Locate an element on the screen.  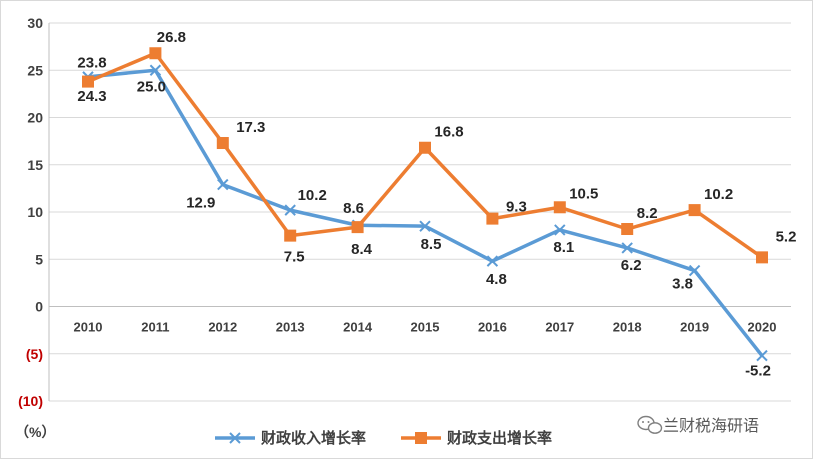
y-tick-label: 25 is located at coordinates (35, 70).